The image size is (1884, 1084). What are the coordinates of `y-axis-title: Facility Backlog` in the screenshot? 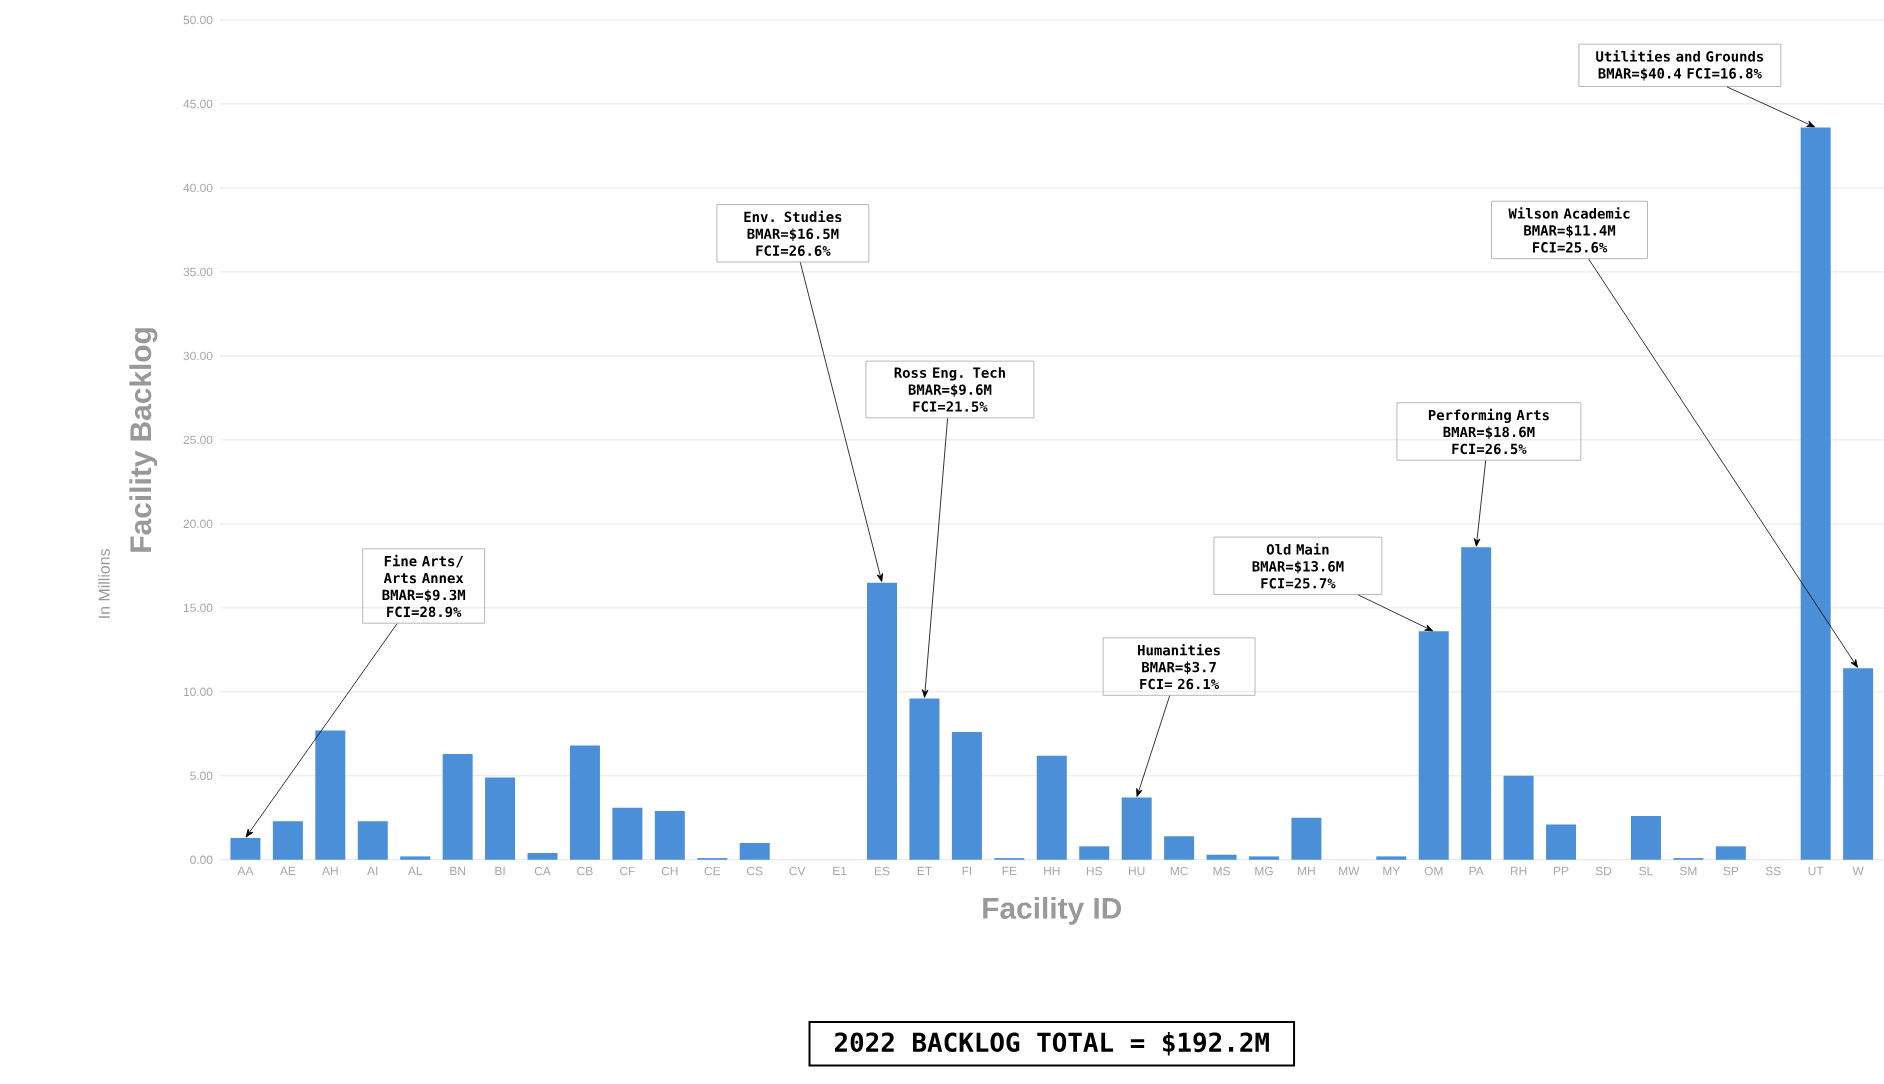 It's located at (143, 440).